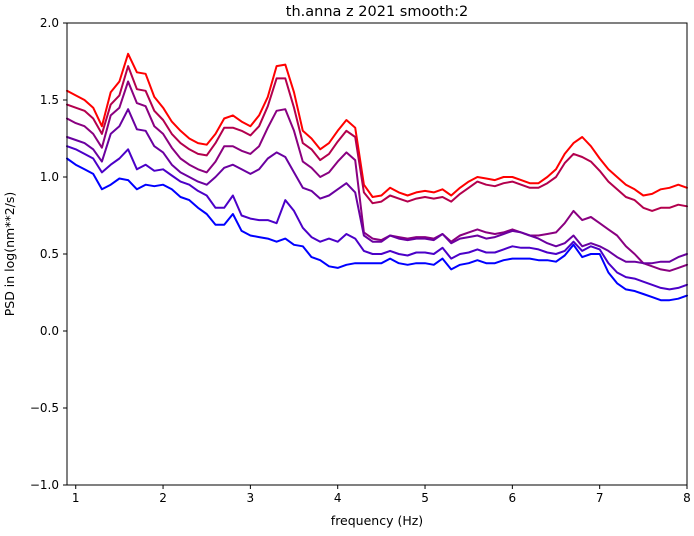  What do you see at coordinates (338, 498) in the screenshot?
I see `x-tick-label: 4` at bounding box center [338, 498].